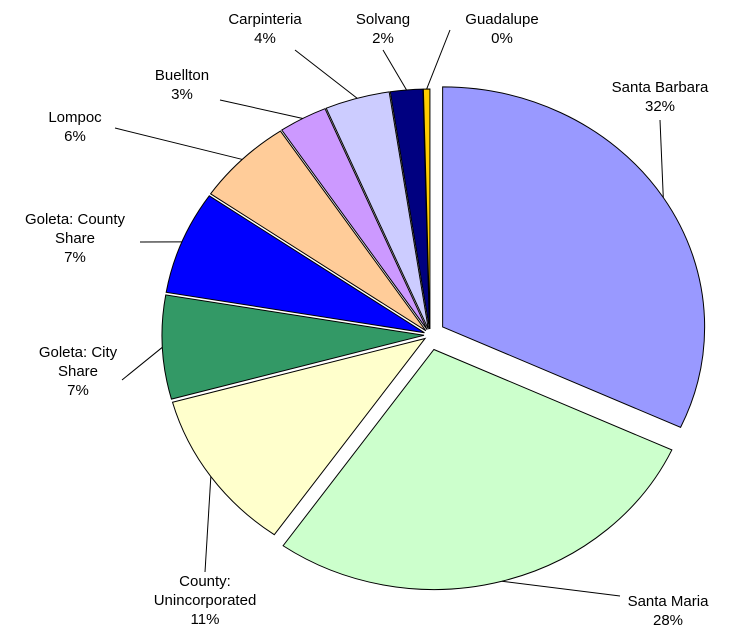 This screenshot has height=640, width=729. What do you see at coordinates (182, 85) in the screenshot?
I see `slice-label: Buellton 3%` at bounding box center [182, 85].